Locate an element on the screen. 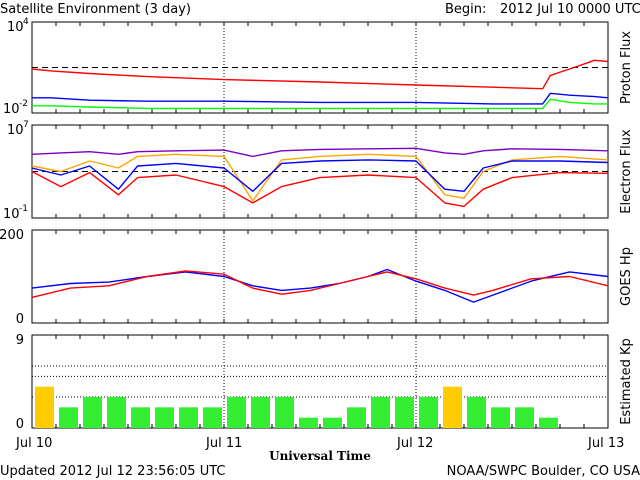 The height and width of the screenshot is (480, 640). updated-timestamp: Updated 2012 Jul 12 23:56:05 UTC is located at coordinates (112, 471).